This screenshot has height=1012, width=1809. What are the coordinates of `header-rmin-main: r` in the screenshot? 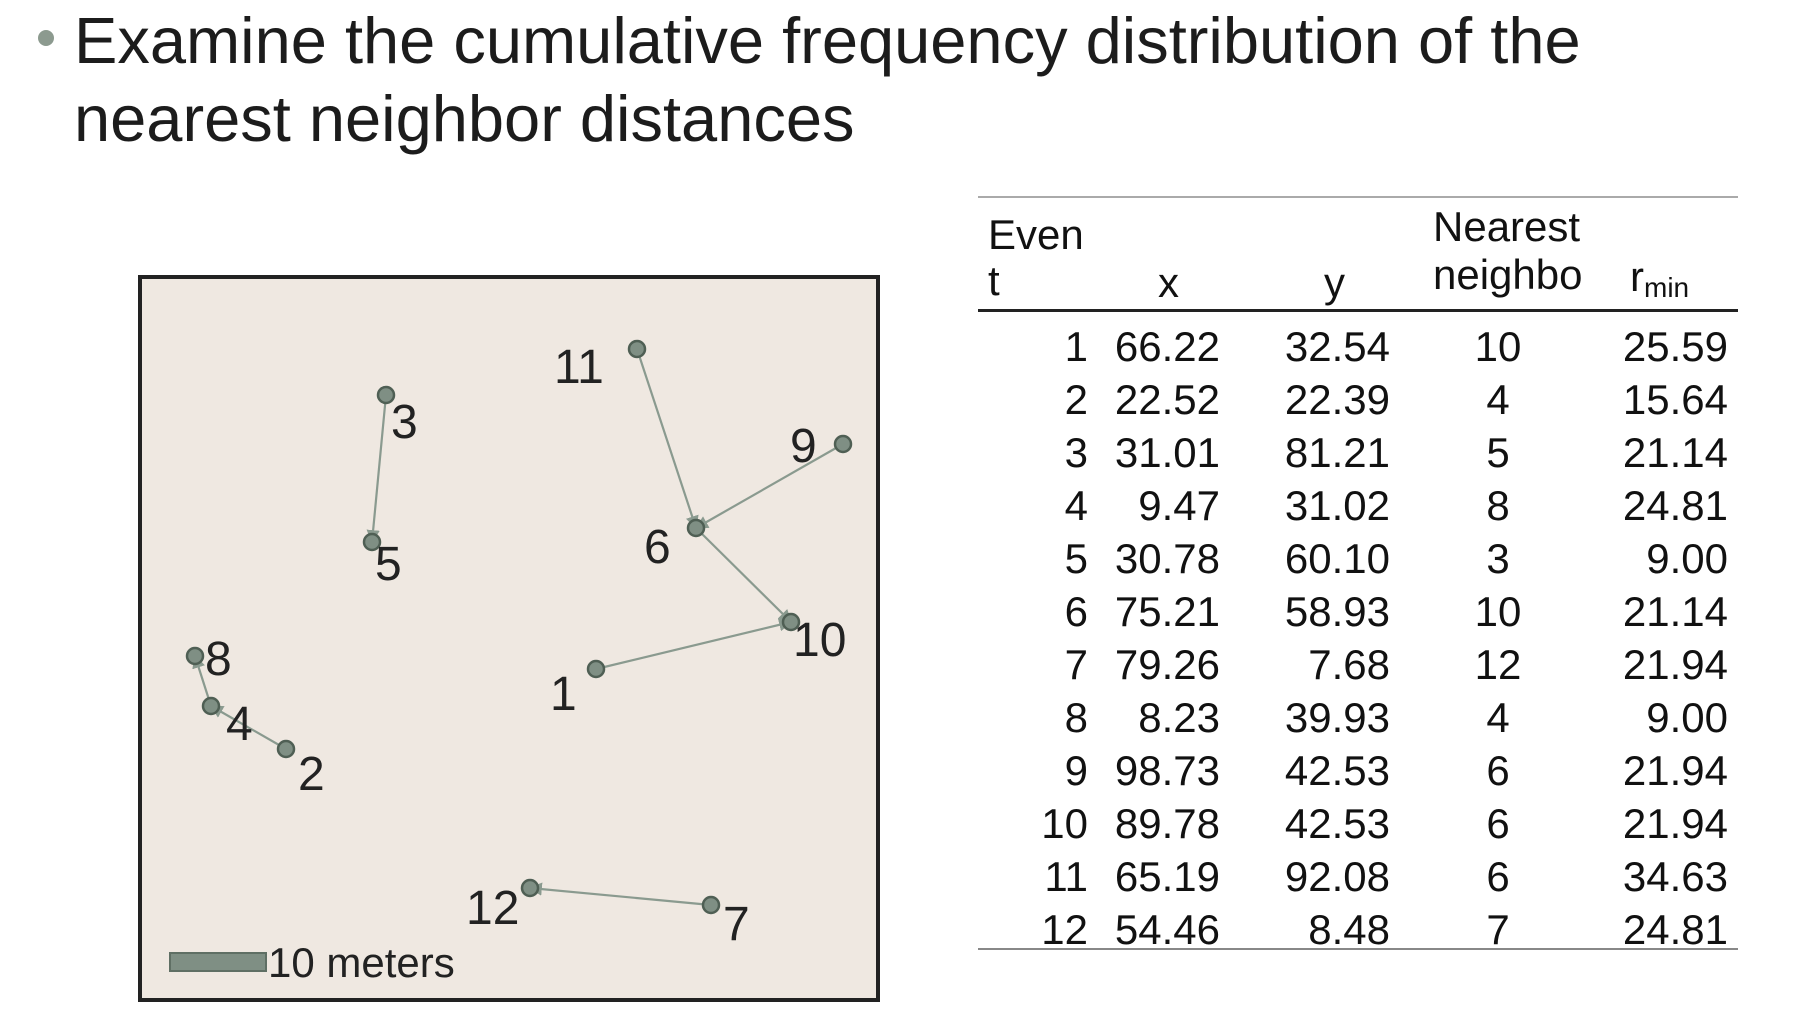 It's located at (1637, 276).